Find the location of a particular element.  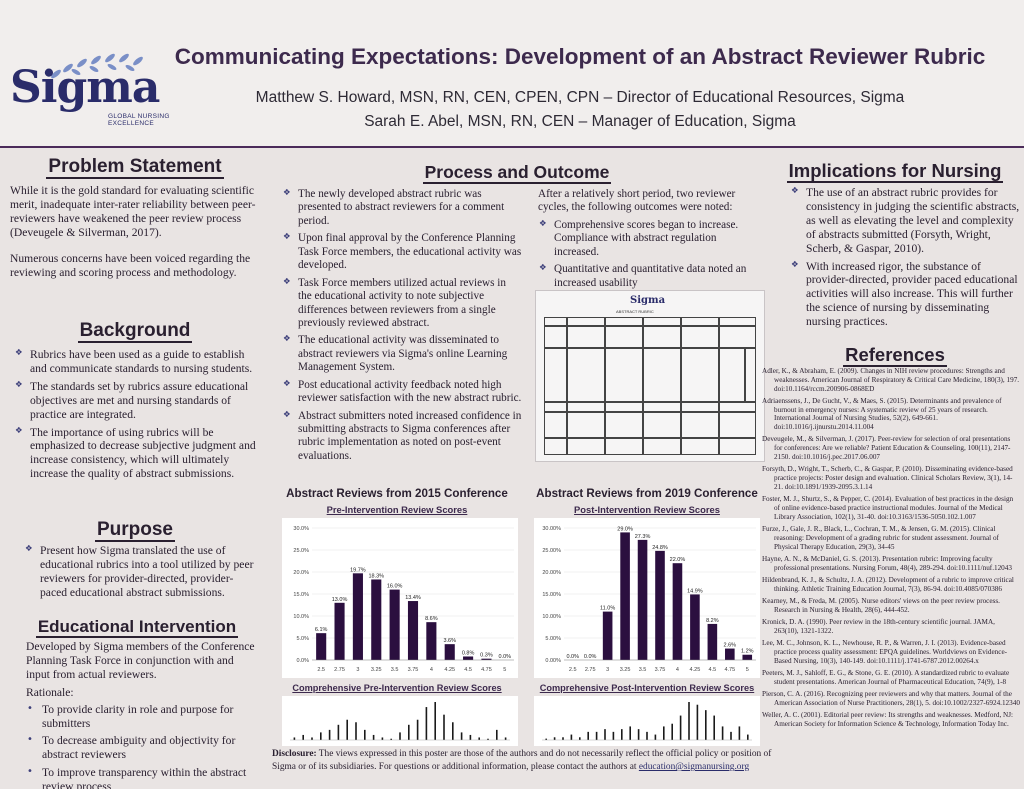

y-tick-label: 10.00% is located at coordinates (551, 617).